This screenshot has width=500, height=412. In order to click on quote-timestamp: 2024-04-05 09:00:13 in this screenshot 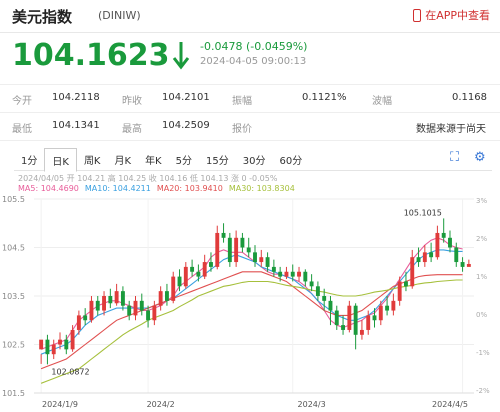, I will do `click(253, 61)`.